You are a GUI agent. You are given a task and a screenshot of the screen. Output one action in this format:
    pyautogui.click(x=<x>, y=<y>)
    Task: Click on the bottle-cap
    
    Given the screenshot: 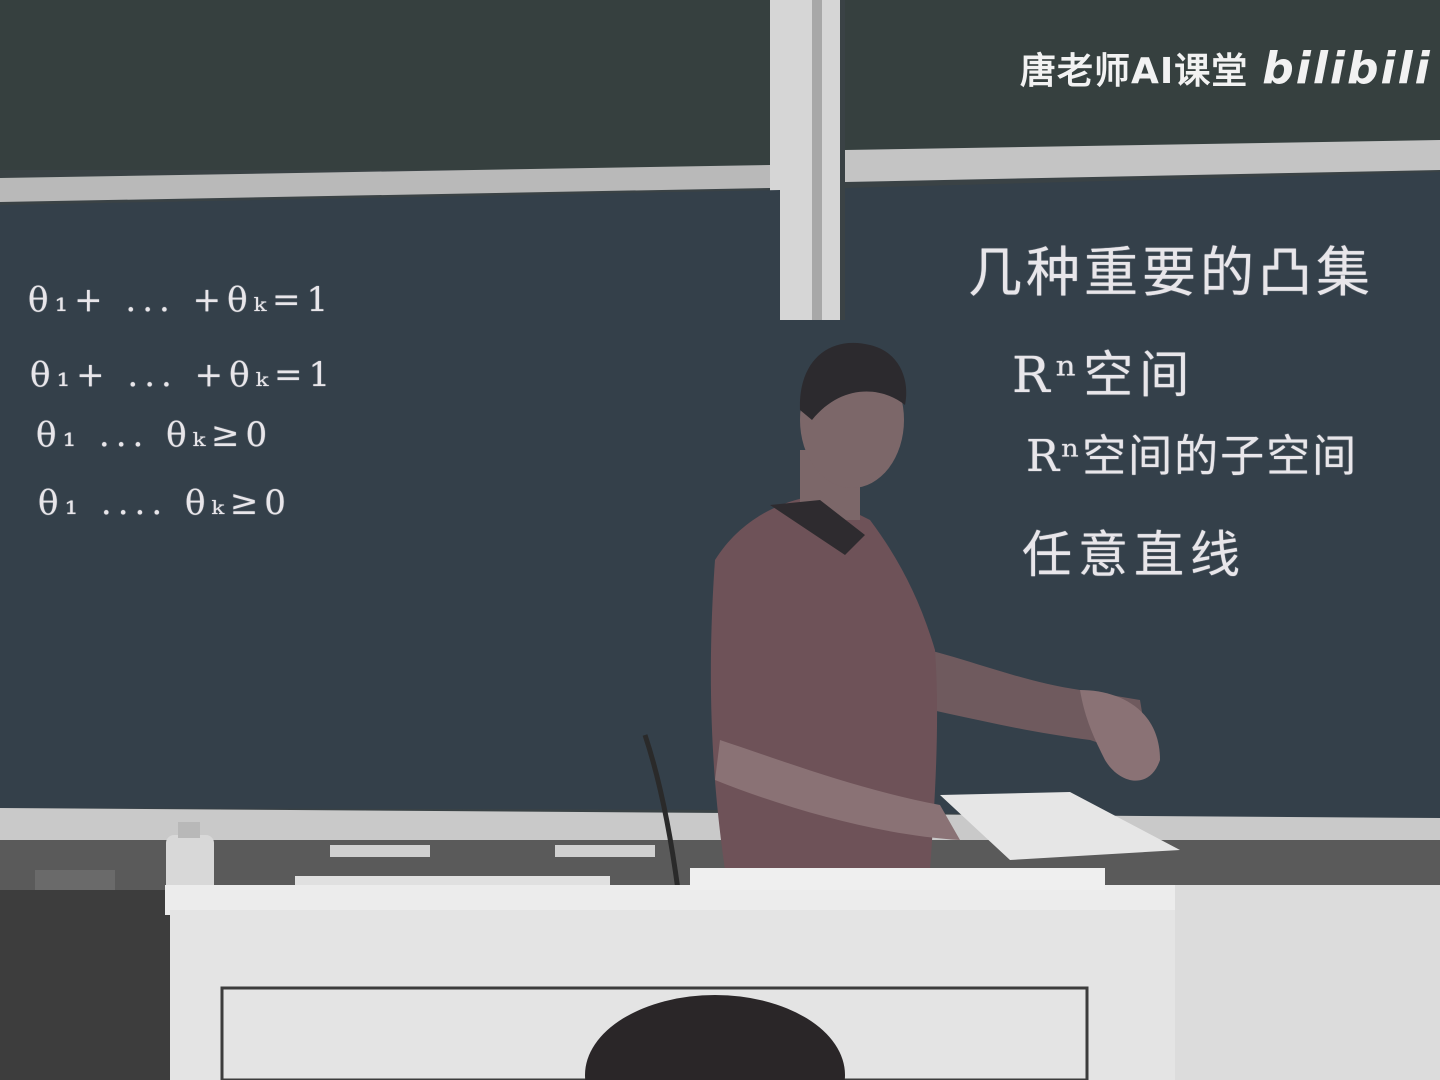 What is the action you would take?
    pyautogui.click(x=189, y=830)
    